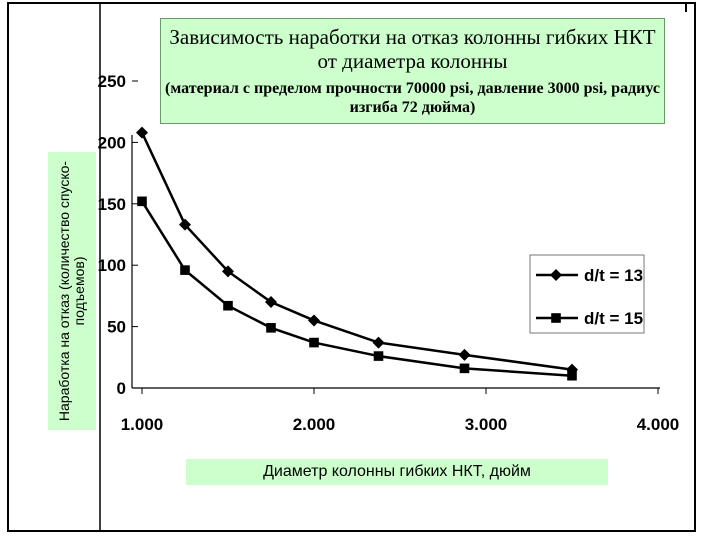 The width and height of the screenshot is (720, 540). Describe the element at coordinates (142, 424) in the screenshot. I see `x-tick-label: 1.000` at that location.